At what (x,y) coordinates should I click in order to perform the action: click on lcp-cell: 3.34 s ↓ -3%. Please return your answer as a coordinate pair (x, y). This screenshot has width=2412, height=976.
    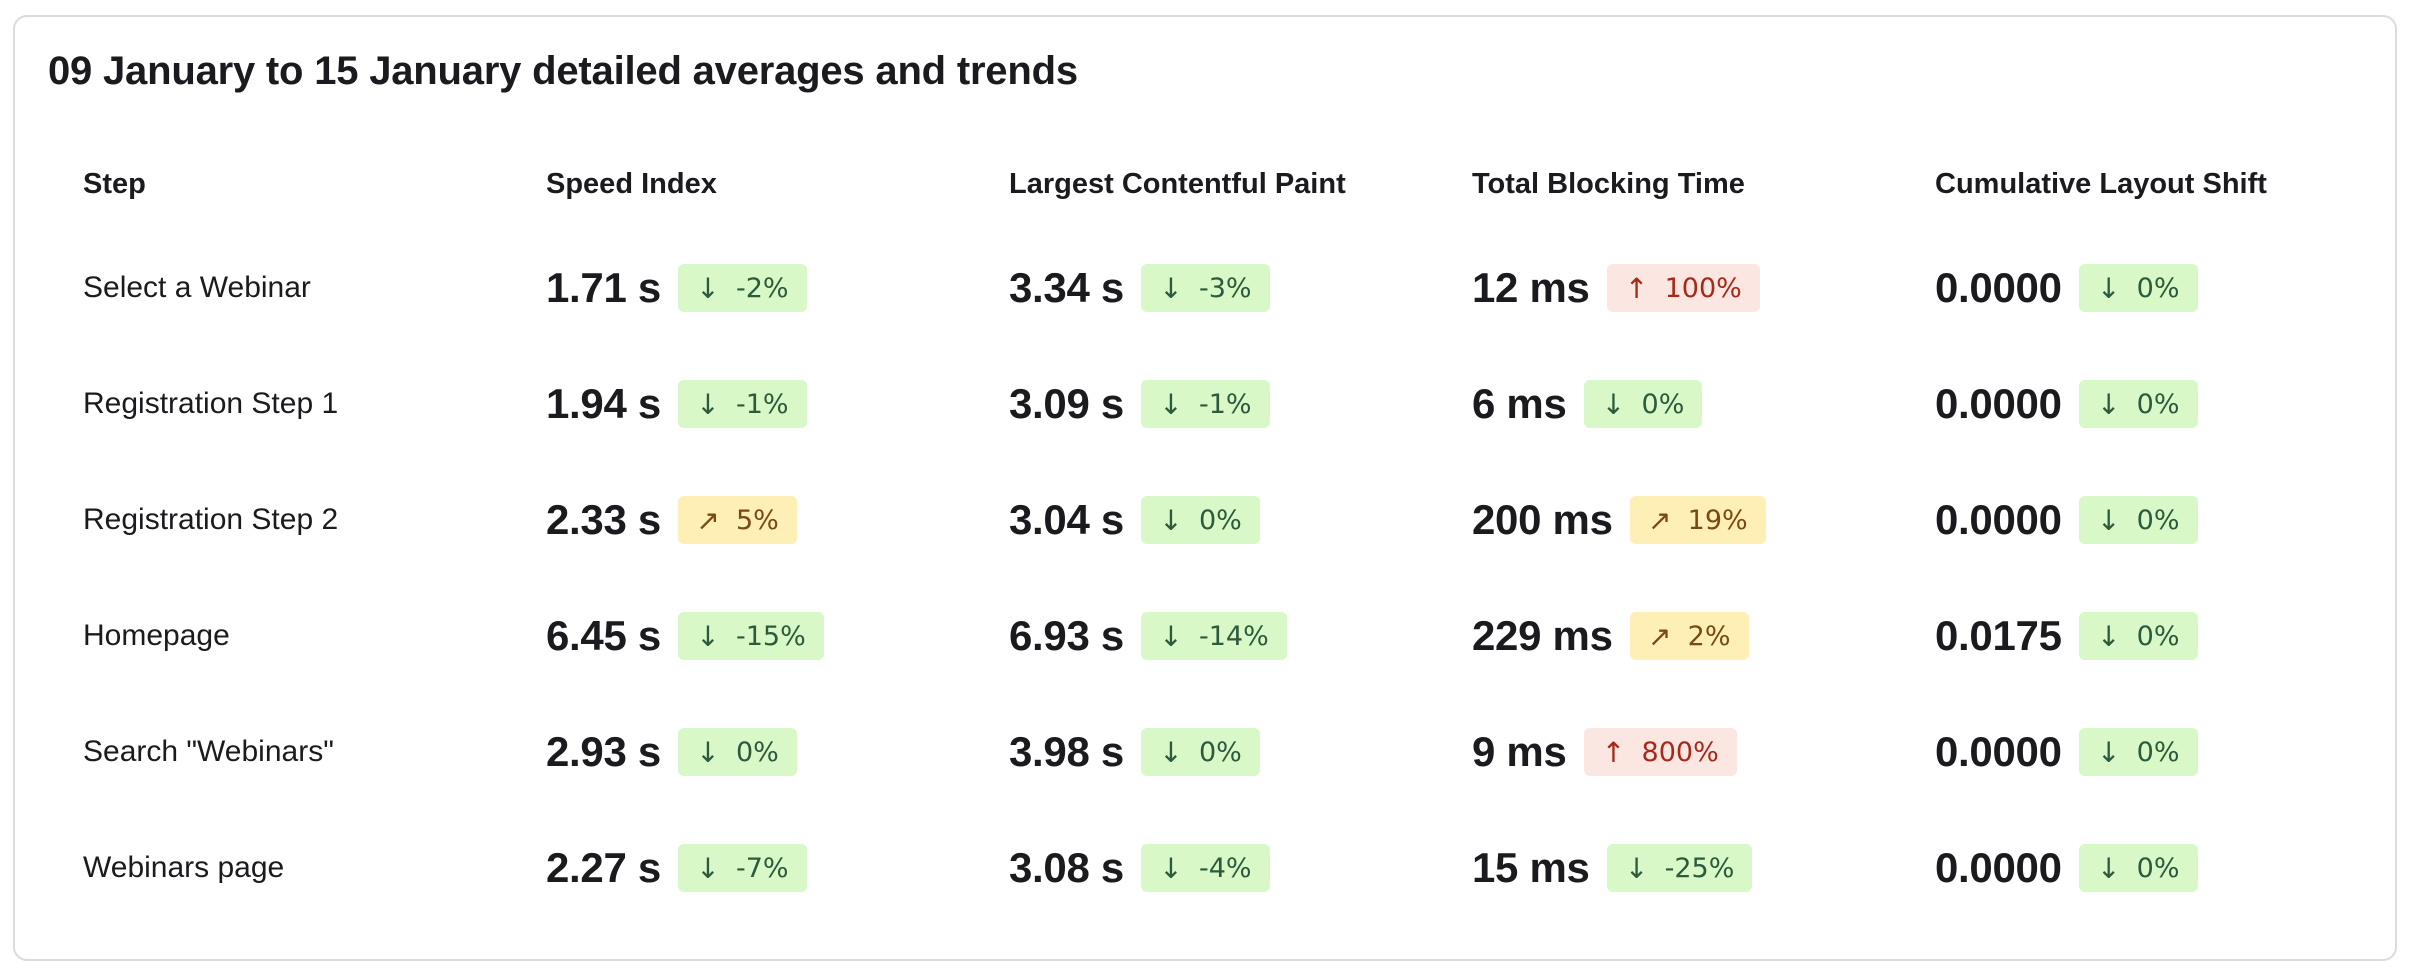
    Looking at the image, I should click on (1139, 288).